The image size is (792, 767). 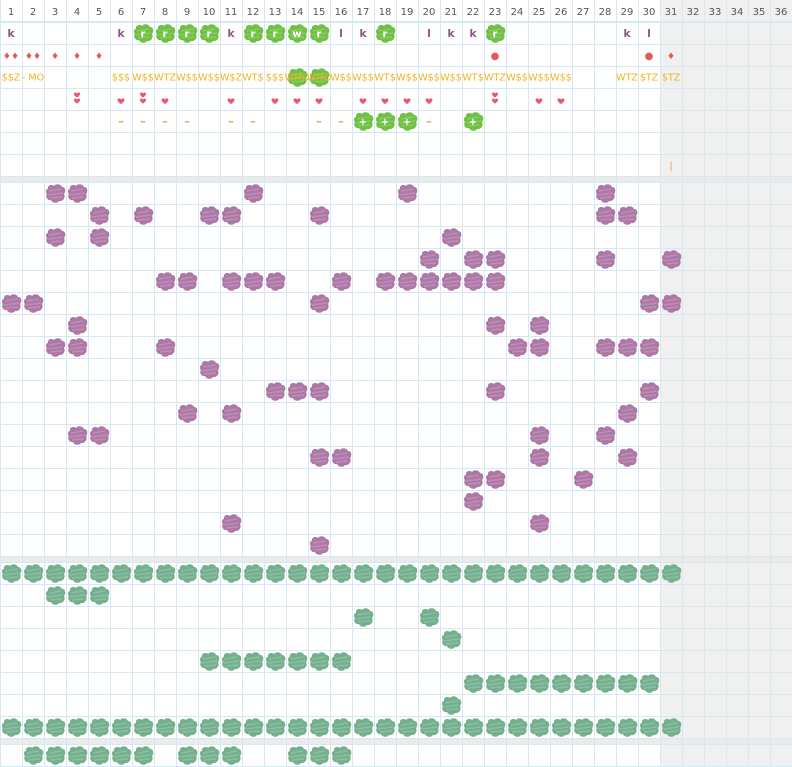 What do you see at coordinates (121, 12) in the screenshot?
I see `column-header: 6` at bounding box center [121, 12].